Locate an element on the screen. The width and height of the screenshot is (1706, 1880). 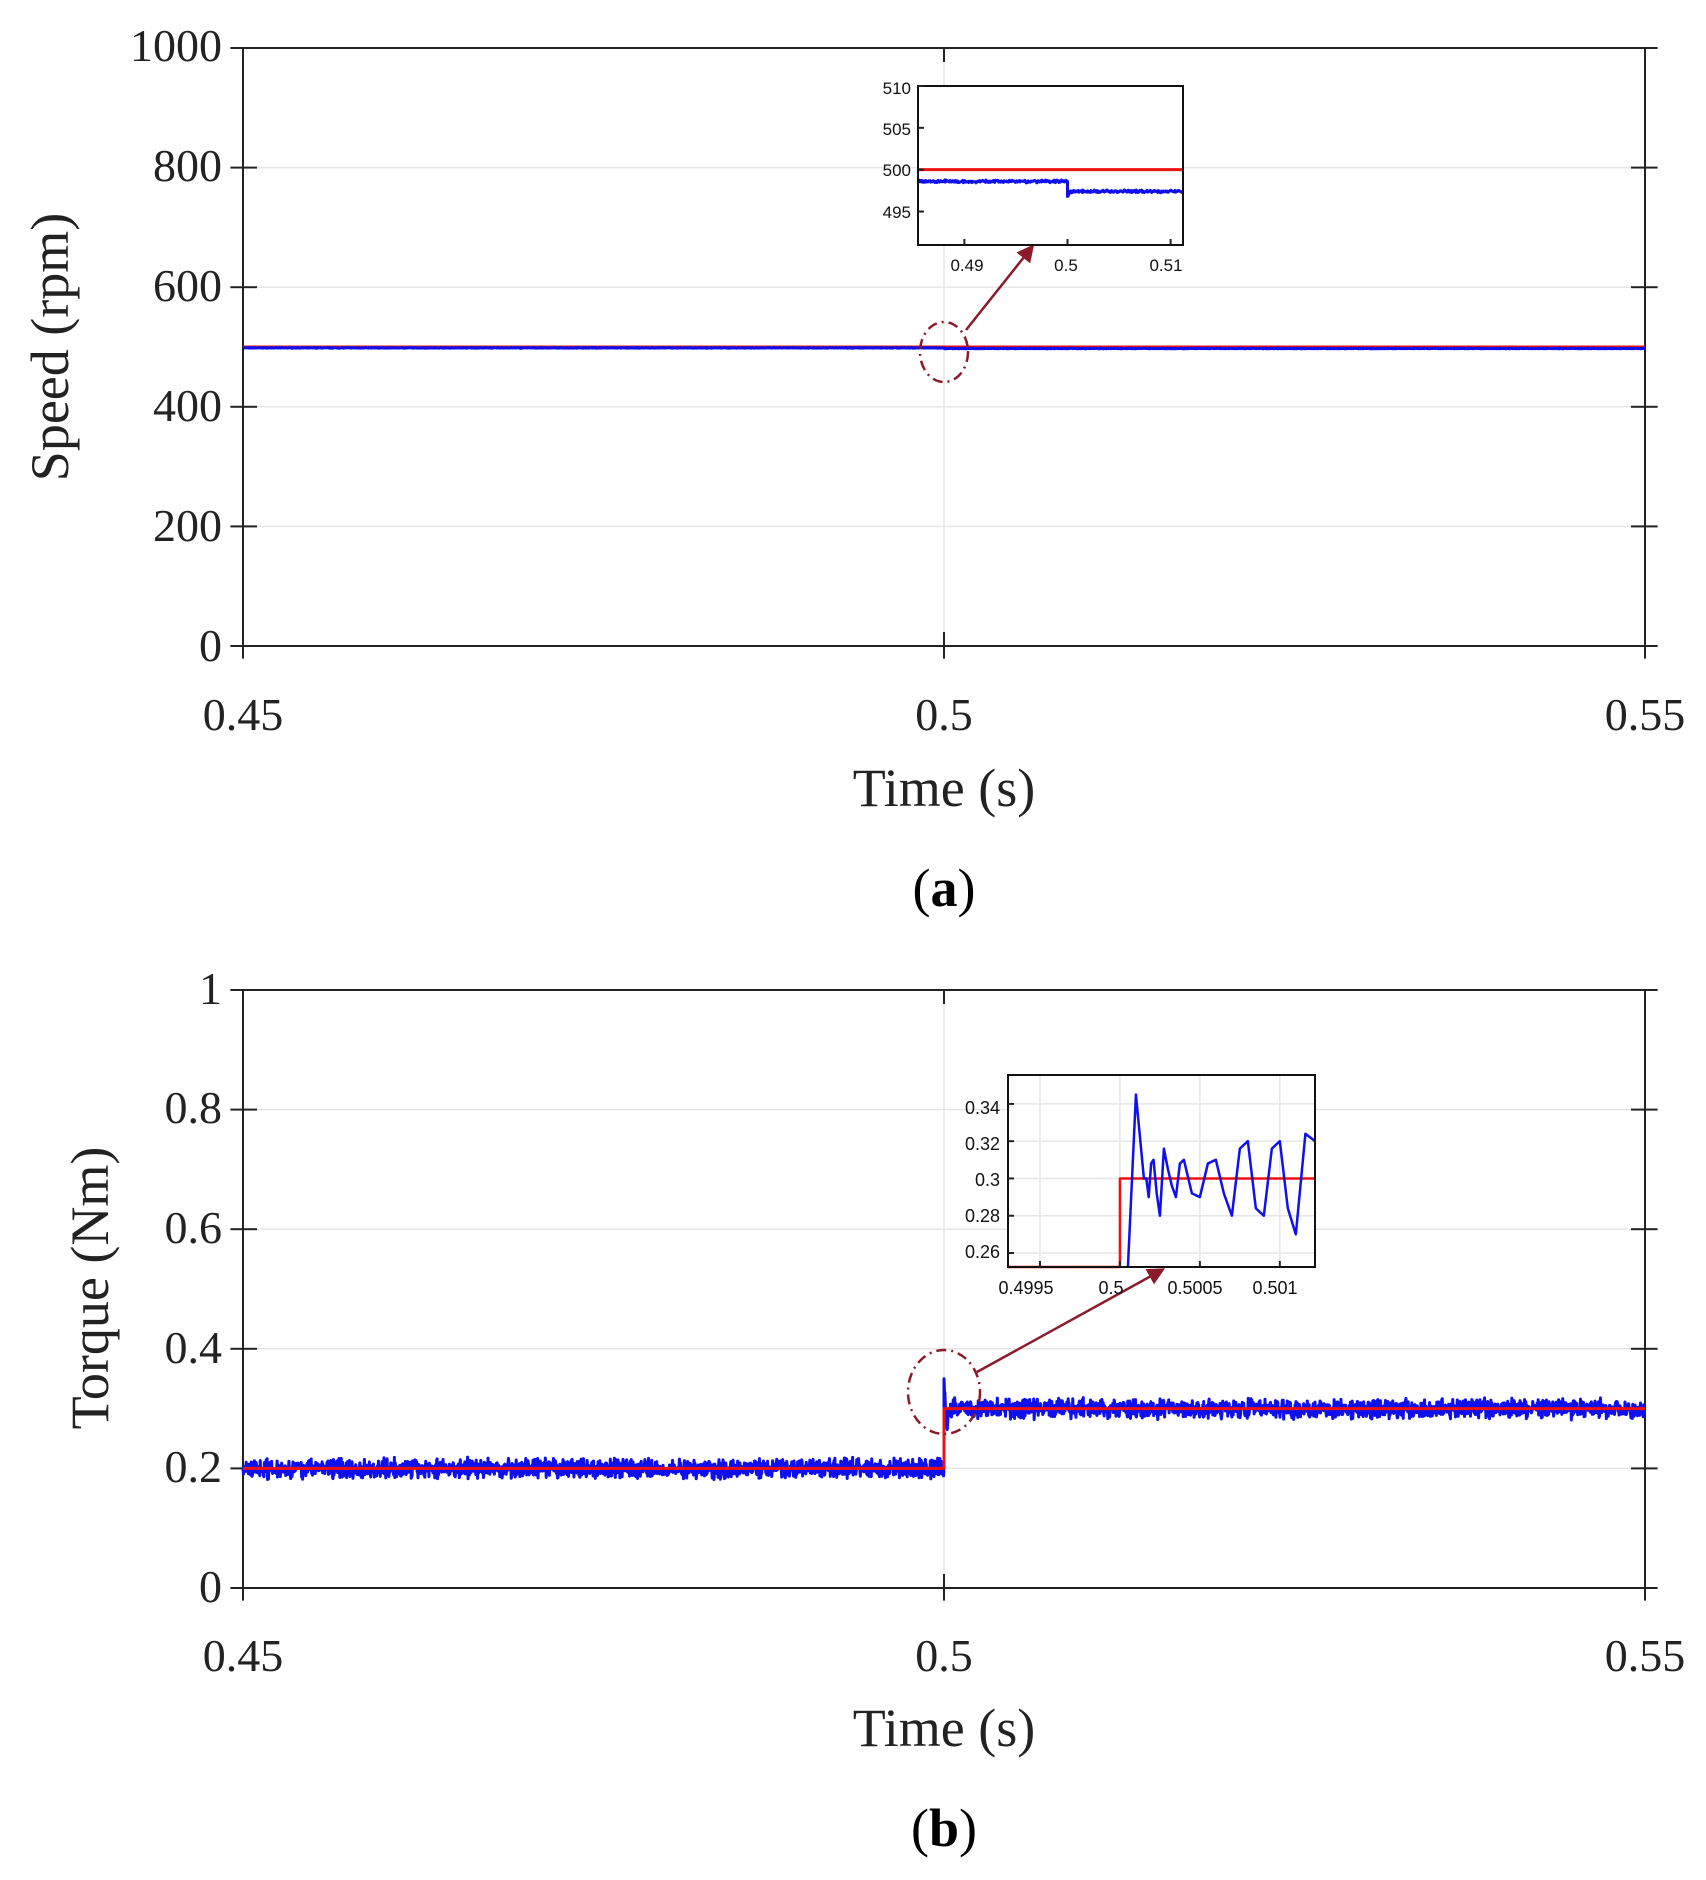
speed-inset-ytick-label: 505 is located at coordinates (897, 129).